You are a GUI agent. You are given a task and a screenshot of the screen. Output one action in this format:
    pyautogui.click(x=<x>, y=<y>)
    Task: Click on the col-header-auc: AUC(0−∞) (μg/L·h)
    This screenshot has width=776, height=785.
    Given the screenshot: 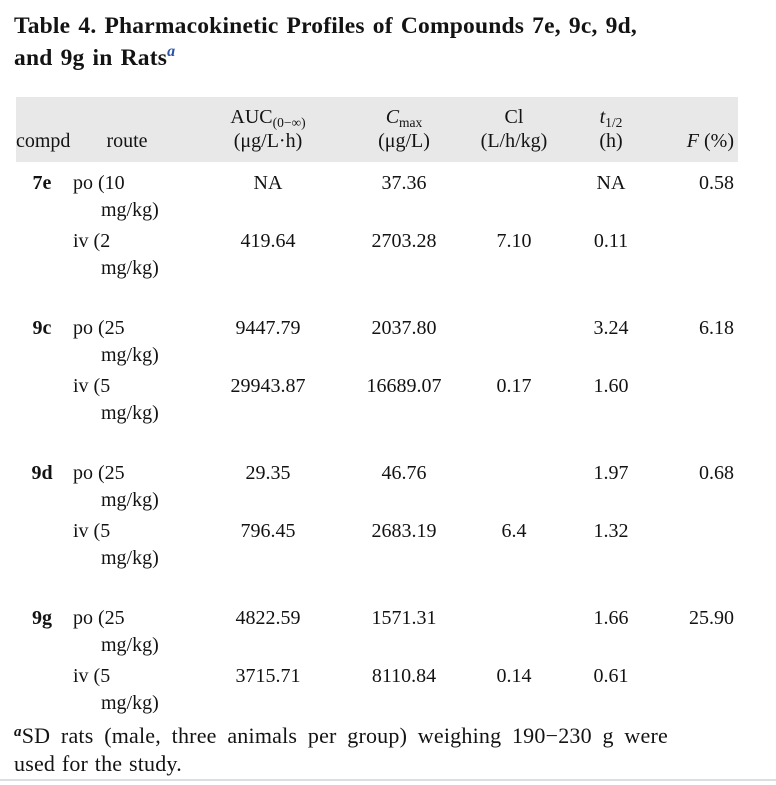 What is the action you would take?
    pyautogui.click(x=268, y=129)
    